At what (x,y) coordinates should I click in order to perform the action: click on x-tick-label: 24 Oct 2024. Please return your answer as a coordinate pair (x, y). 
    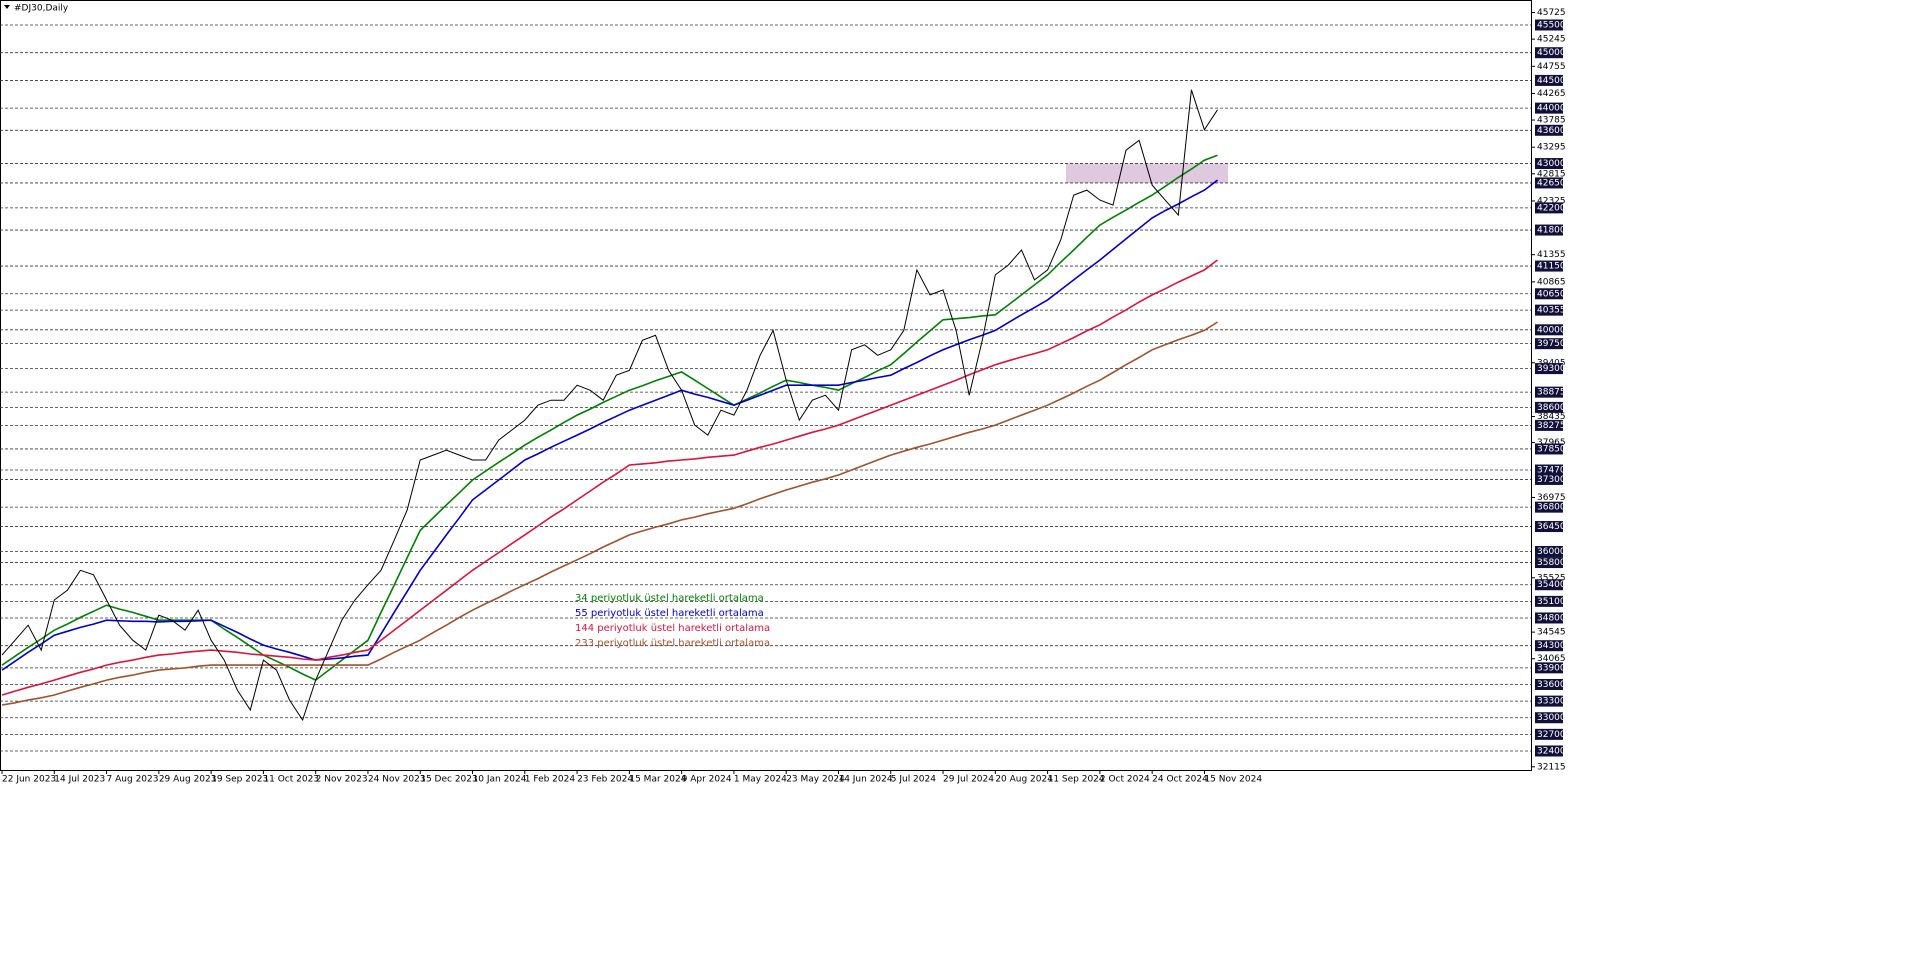
    Looking at the image, I should click on (1180, 780).